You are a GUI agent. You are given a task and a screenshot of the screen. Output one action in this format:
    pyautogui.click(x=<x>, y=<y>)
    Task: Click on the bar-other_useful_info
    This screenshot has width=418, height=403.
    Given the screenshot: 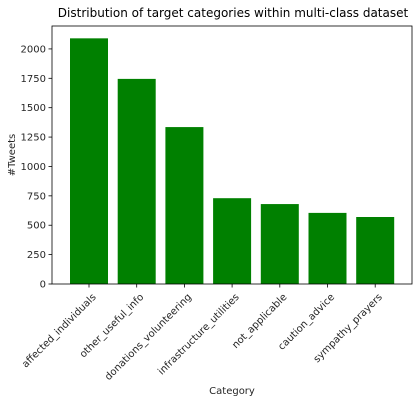 What is the action you would take?
    pyautogui.click(x=136, y=181)
    